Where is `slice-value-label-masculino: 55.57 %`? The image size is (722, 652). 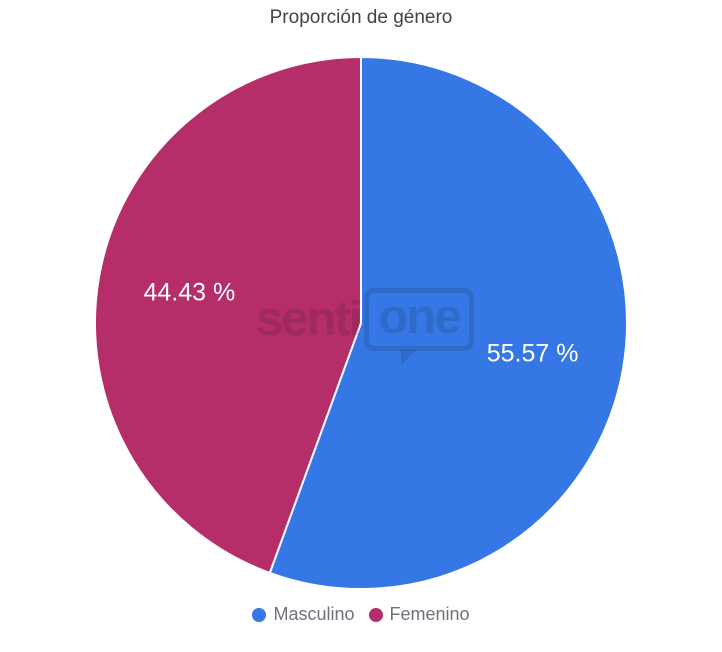 slice-value-label-masculino: 55.57 % is located at coordinates (533, 353).